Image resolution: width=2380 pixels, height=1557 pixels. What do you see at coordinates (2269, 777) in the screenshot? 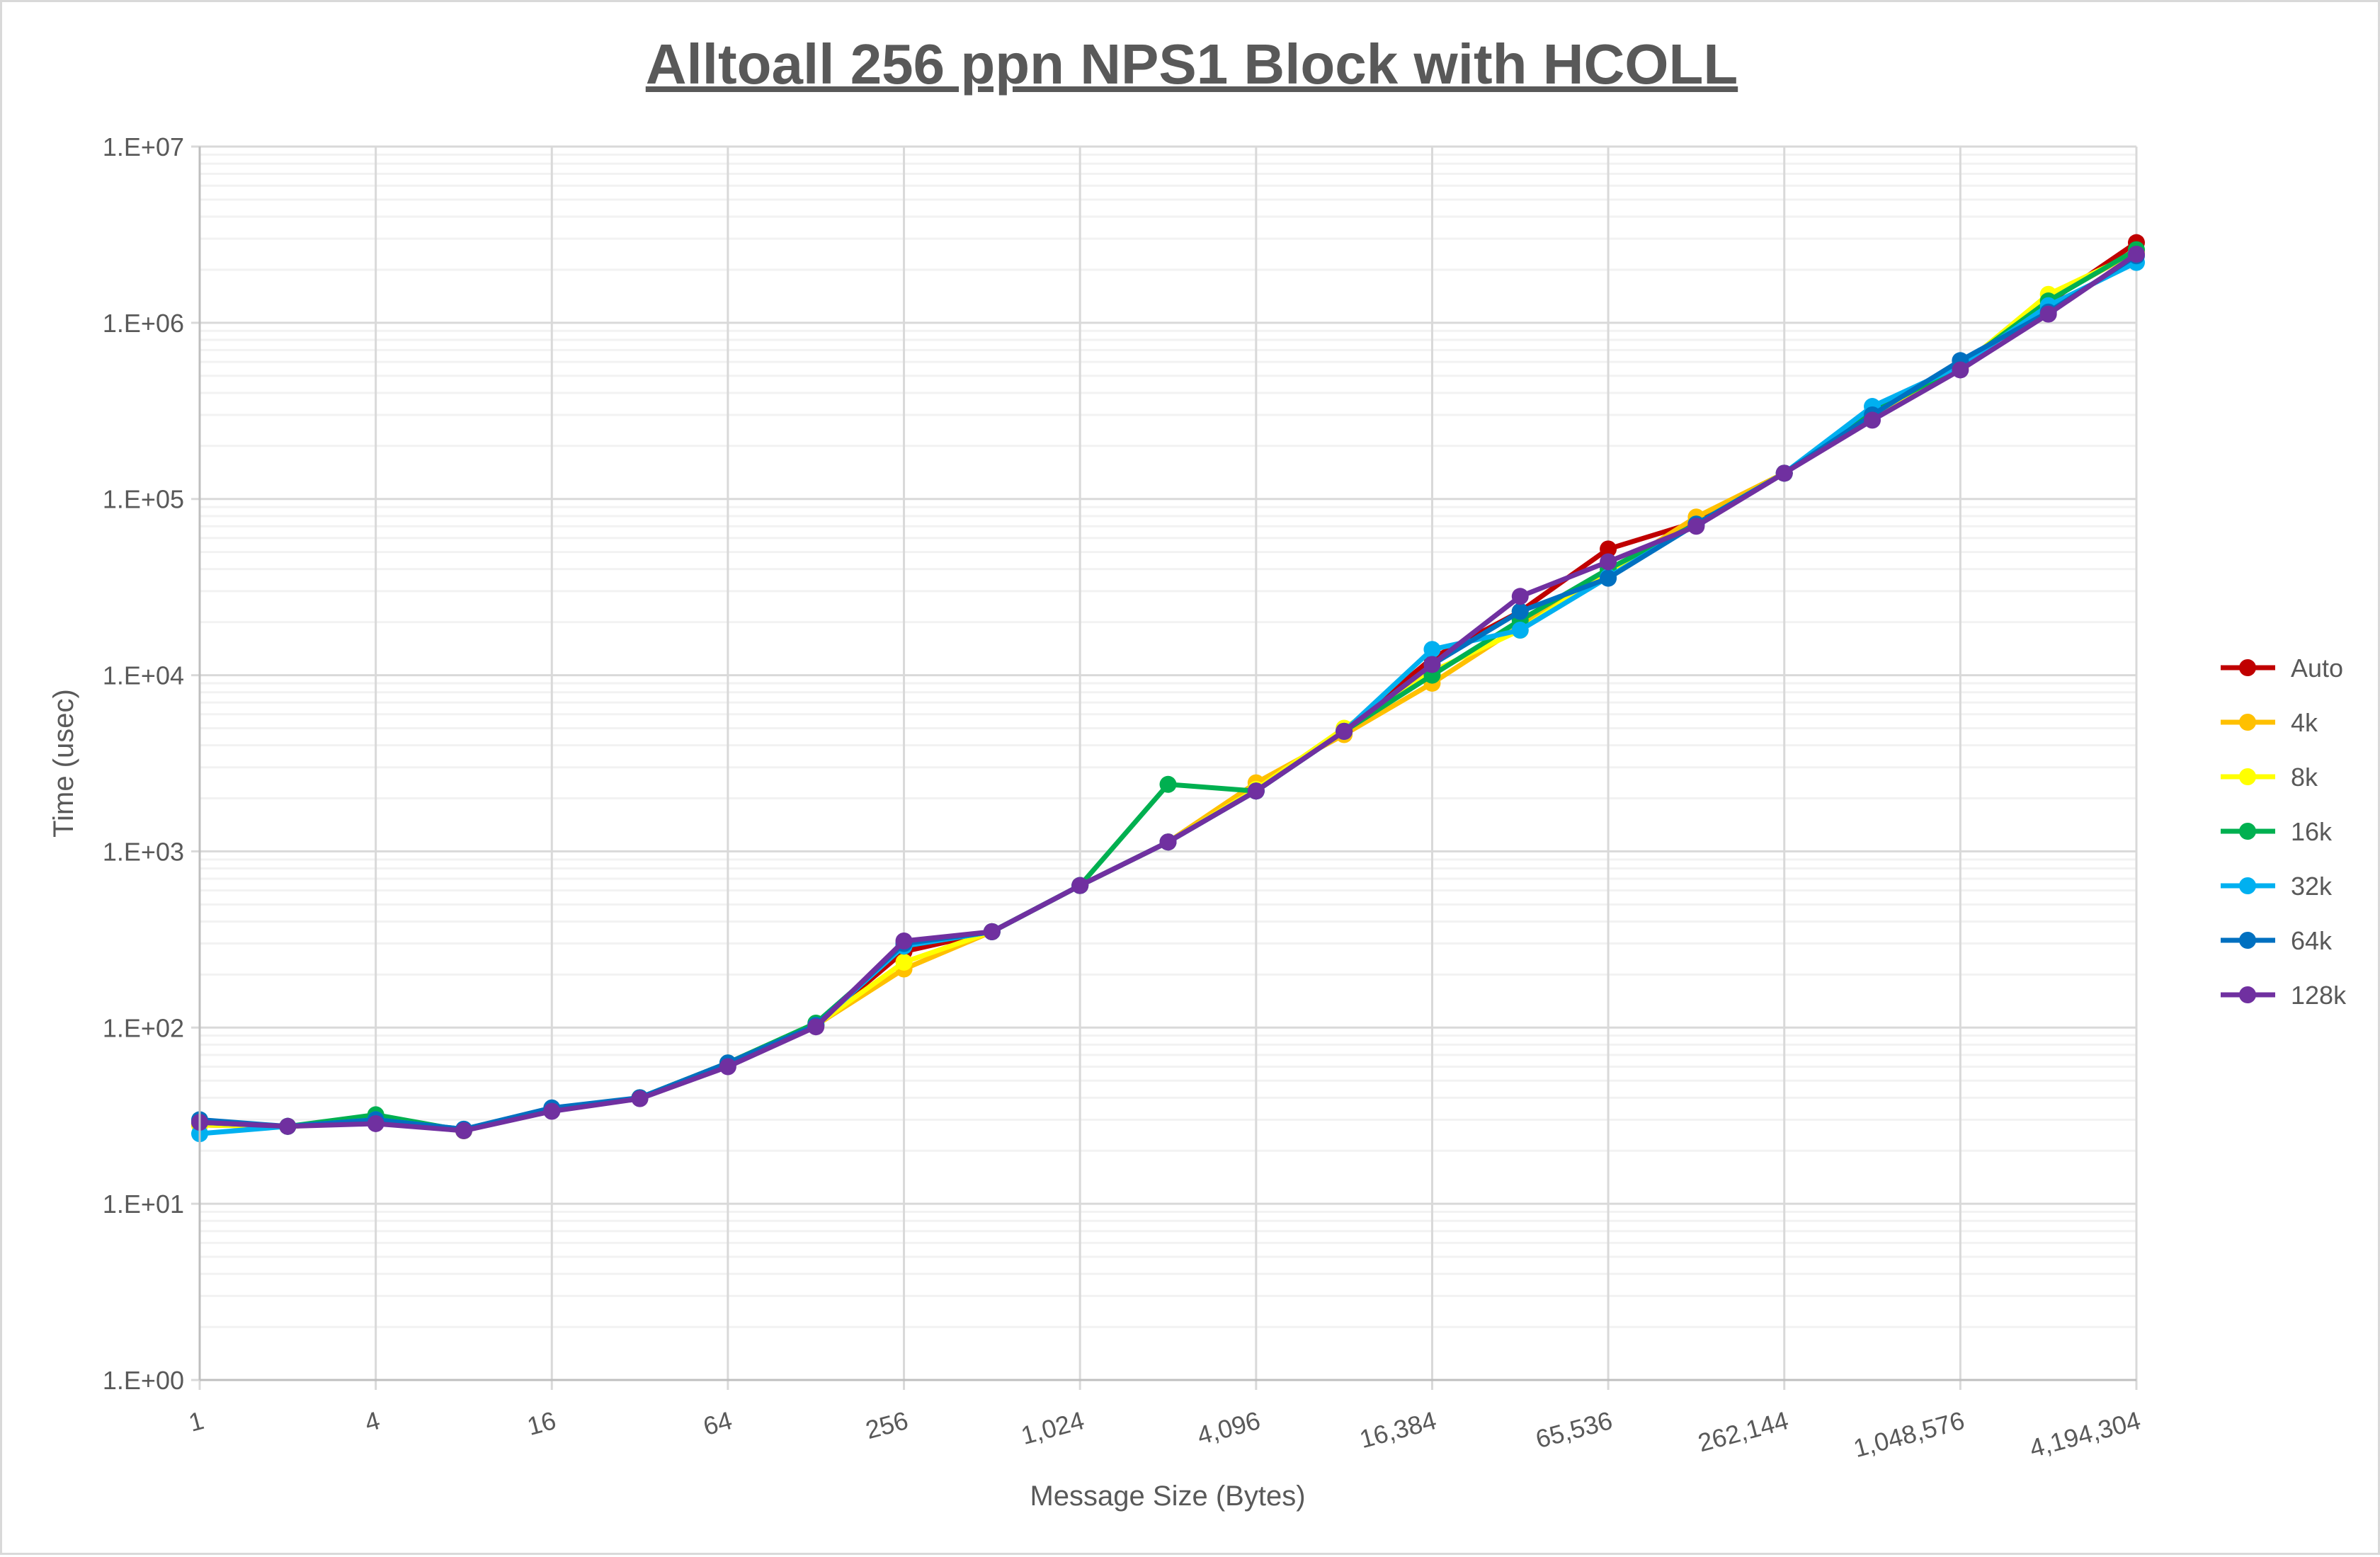
I see `legend-item-8k: 8k` at bounding box center [2269, 777].